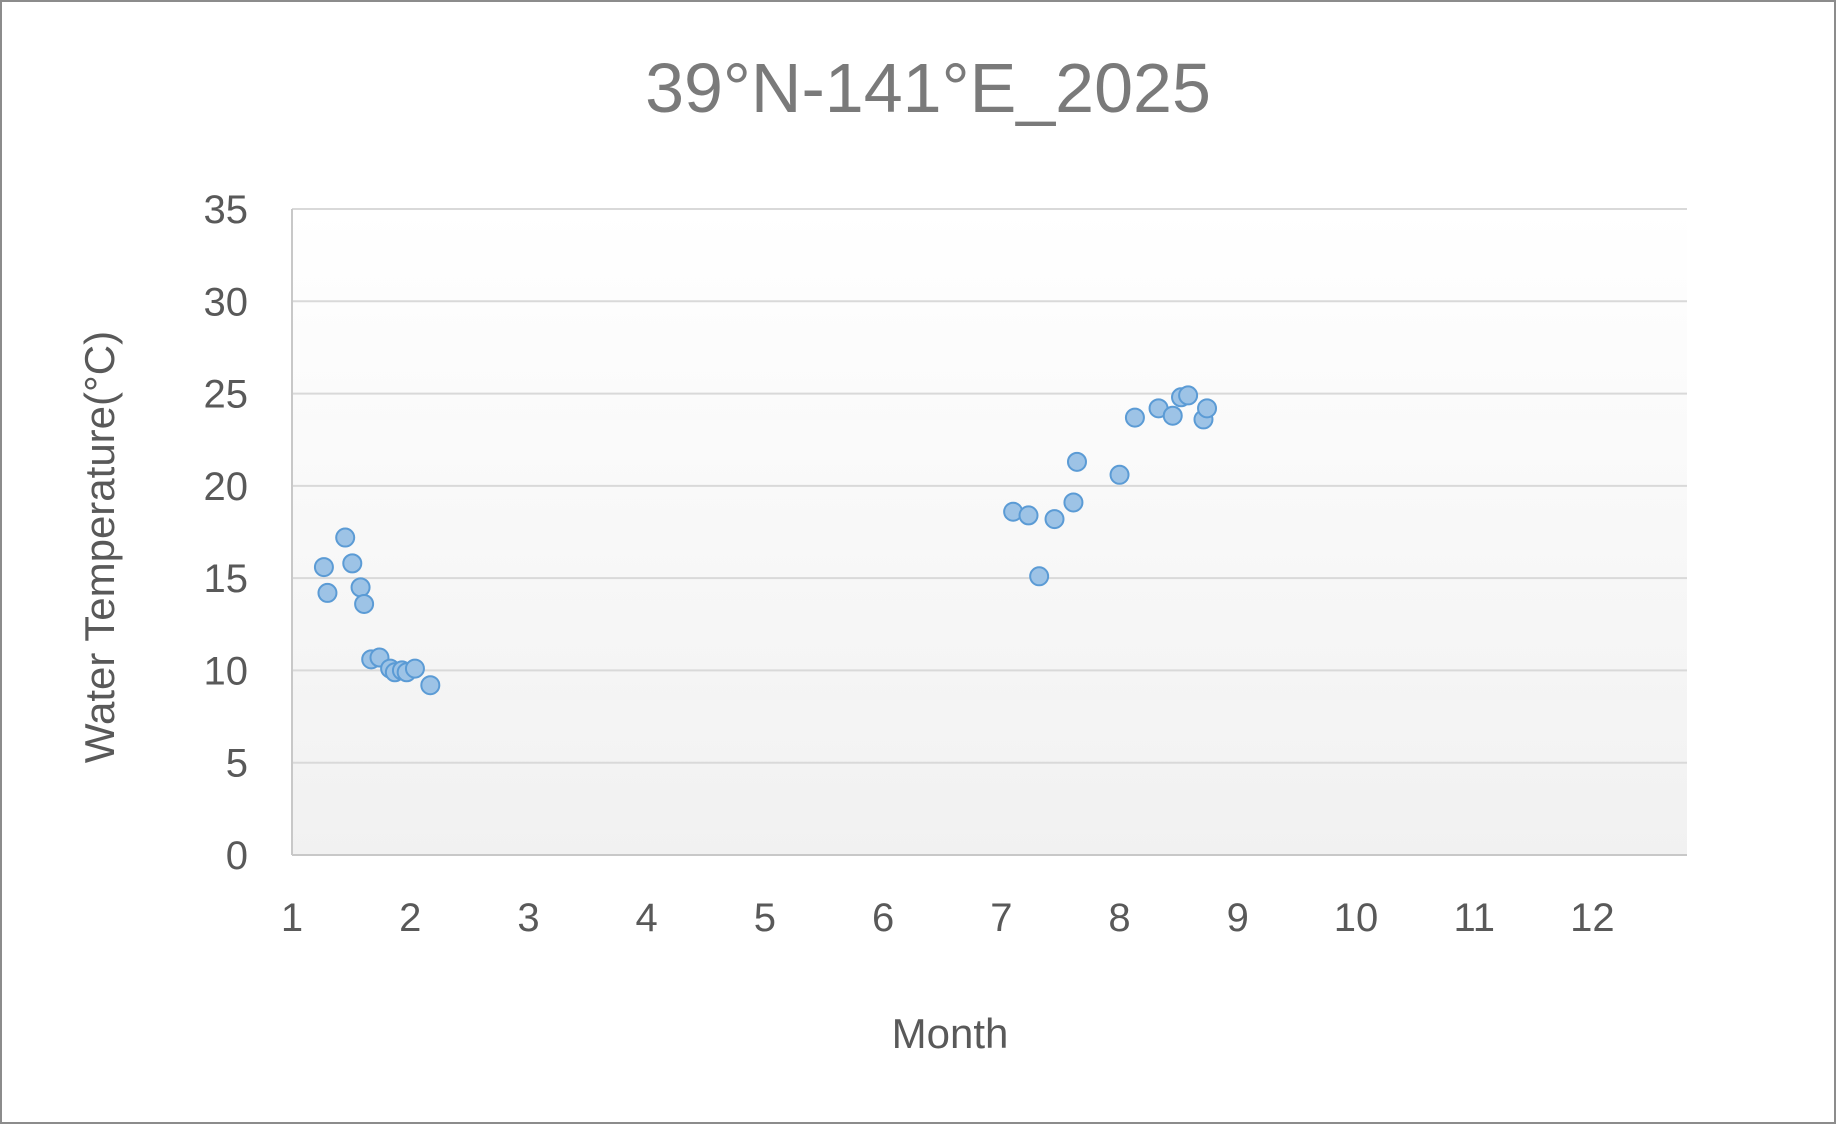 This screenshot has height=1124, width=1836. Describe the element at coordinates (226, 487) in the screenshot. I see `y-tick-label: 20` at that location.